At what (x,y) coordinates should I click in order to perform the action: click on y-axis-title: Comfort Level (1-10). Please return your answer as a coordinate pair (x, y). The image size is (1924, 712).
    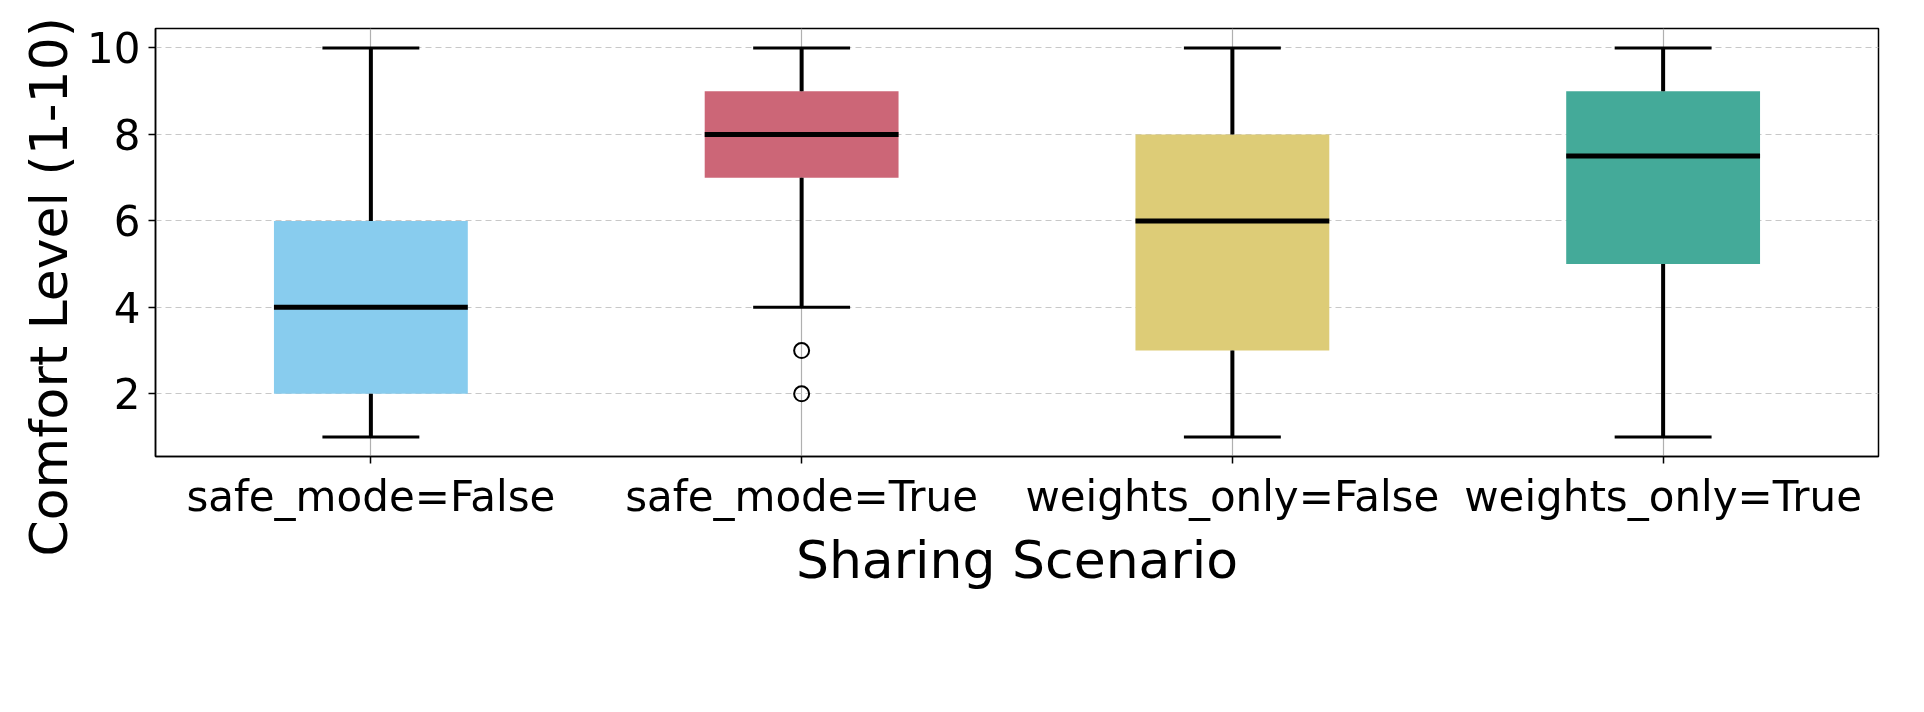
    Looking at the image, I should click on (48, 286).